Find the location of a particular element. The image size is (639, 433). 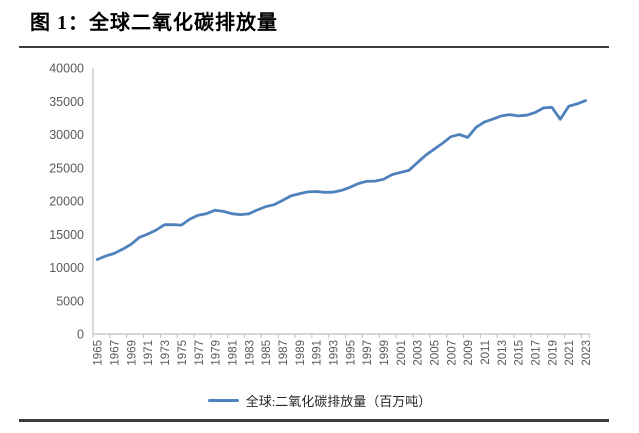

y-tick-label: 40000 is located at coordinates (66, 69).